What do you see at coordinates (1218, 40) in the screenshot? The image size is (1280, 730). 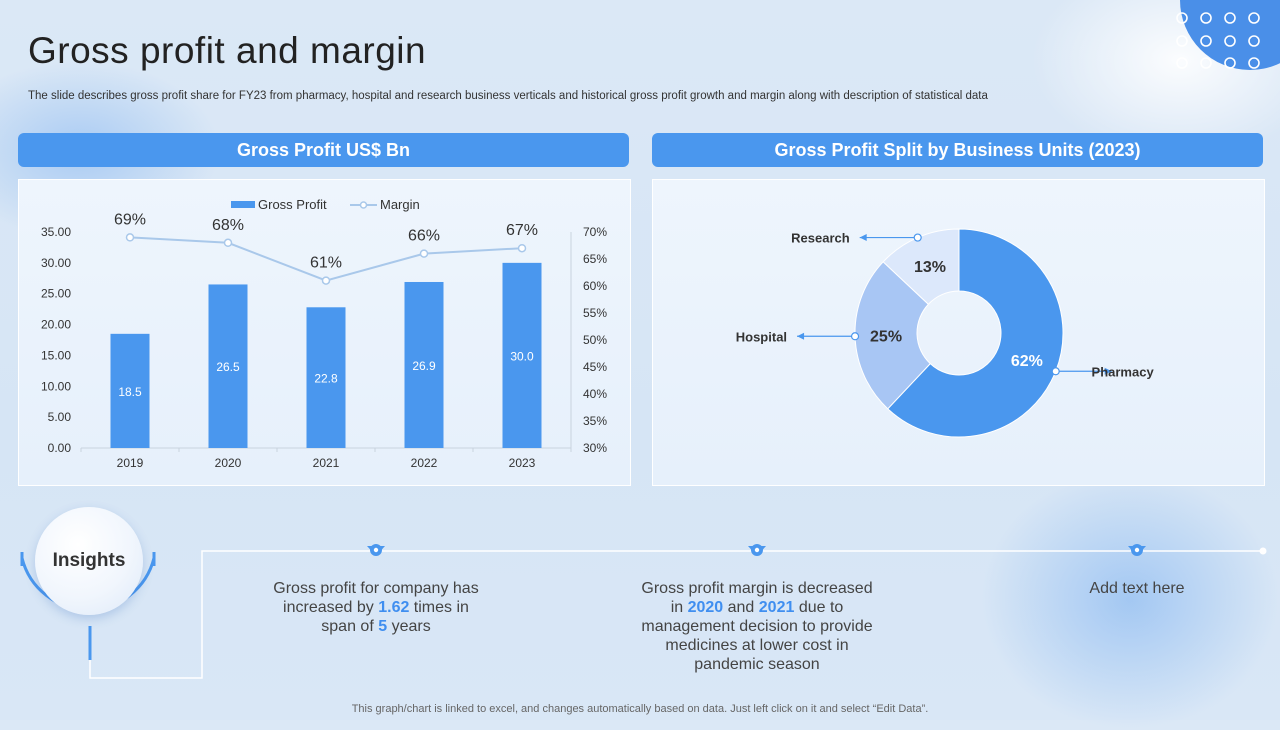 I see `dot-grid-decoration` at bounding box center [1218, 40].